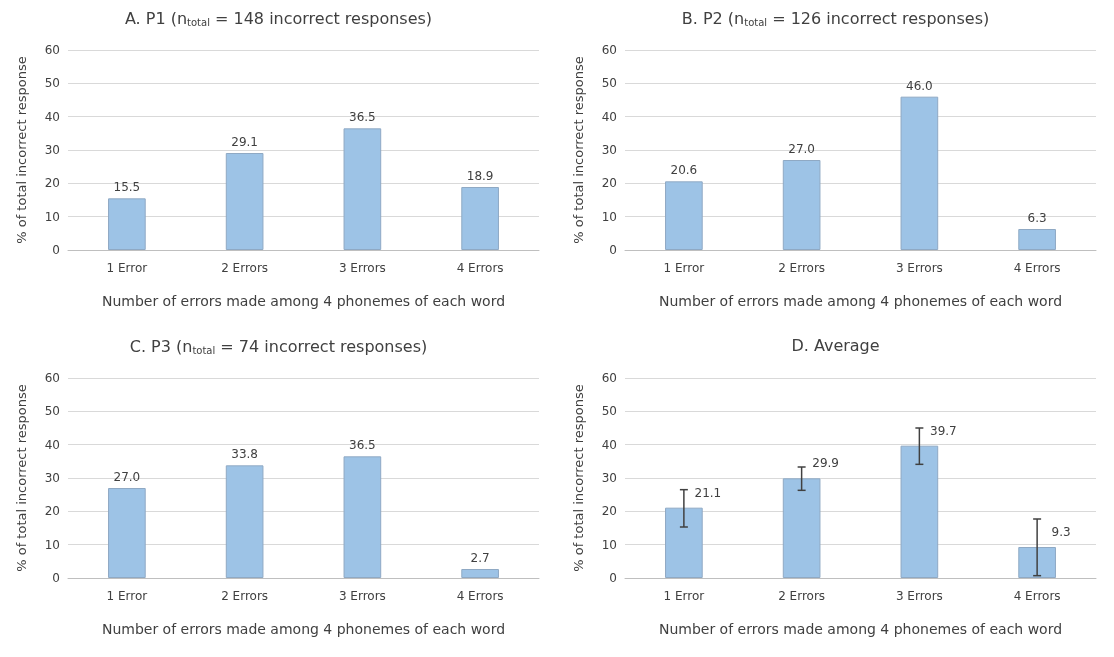  Describe the element at coordinates (480, 176) in the screenshot. I see `data-label: 18.9` at that location.